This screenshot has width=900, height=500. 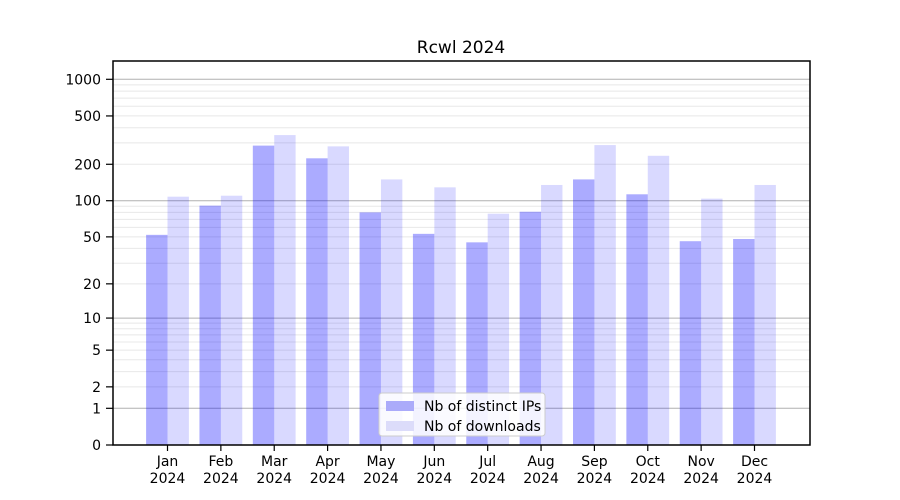 What do you see at coordinates (96, 409) in the screenshot?
I see `y-tick-label: 1` at bounding box center [96, 409].